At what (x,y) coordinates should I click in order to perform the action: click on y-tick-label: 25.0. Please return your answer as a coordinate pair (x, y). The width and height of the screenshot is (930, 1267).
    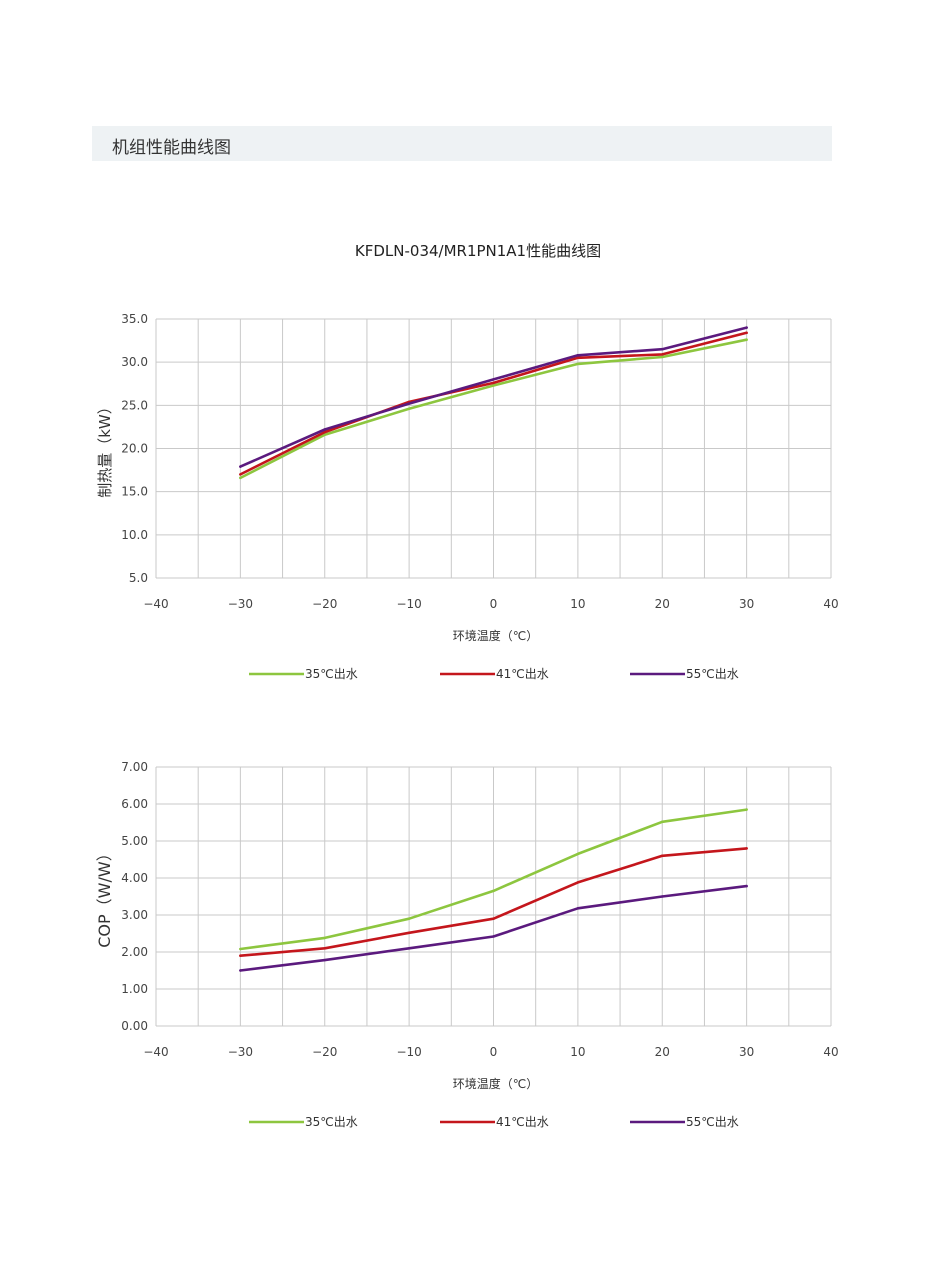
    Looking at the image, I should click on (134, 405).